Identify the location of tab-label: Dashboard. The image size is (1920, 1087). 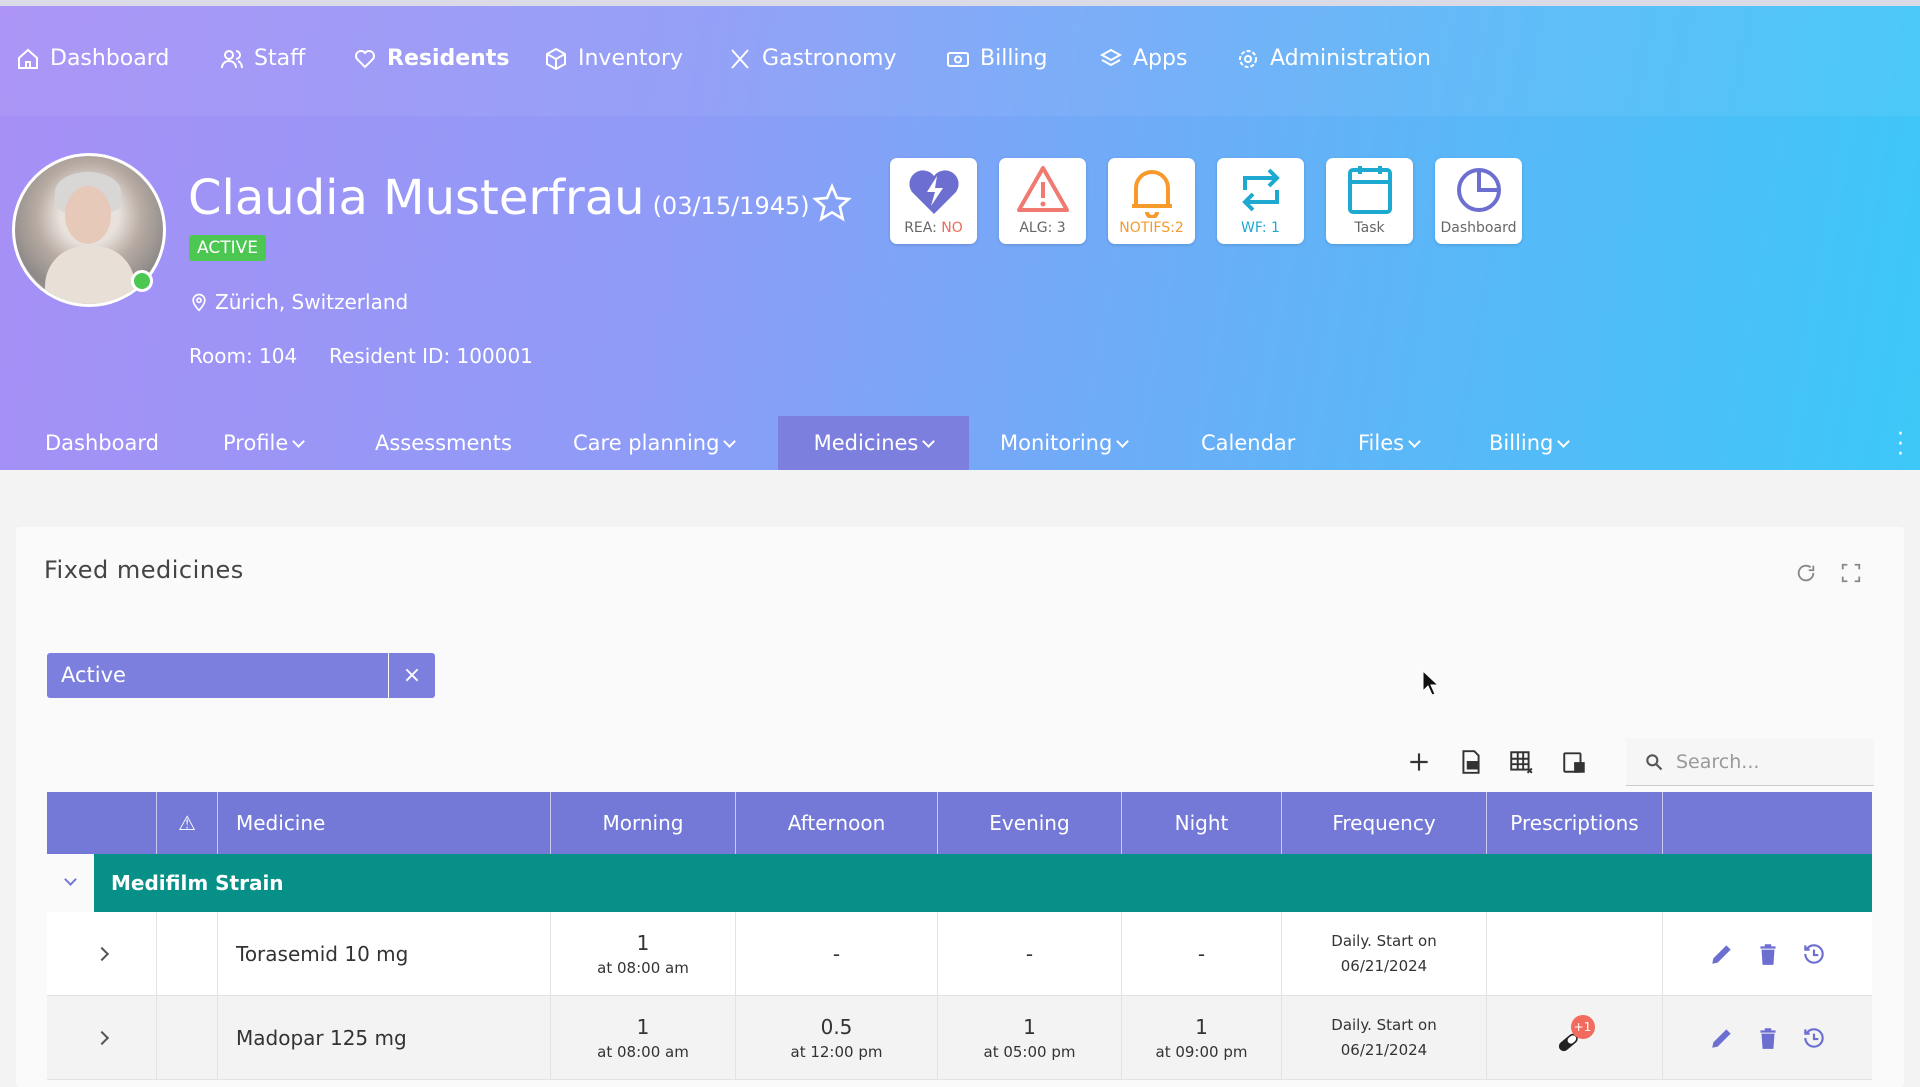
(102, 443).